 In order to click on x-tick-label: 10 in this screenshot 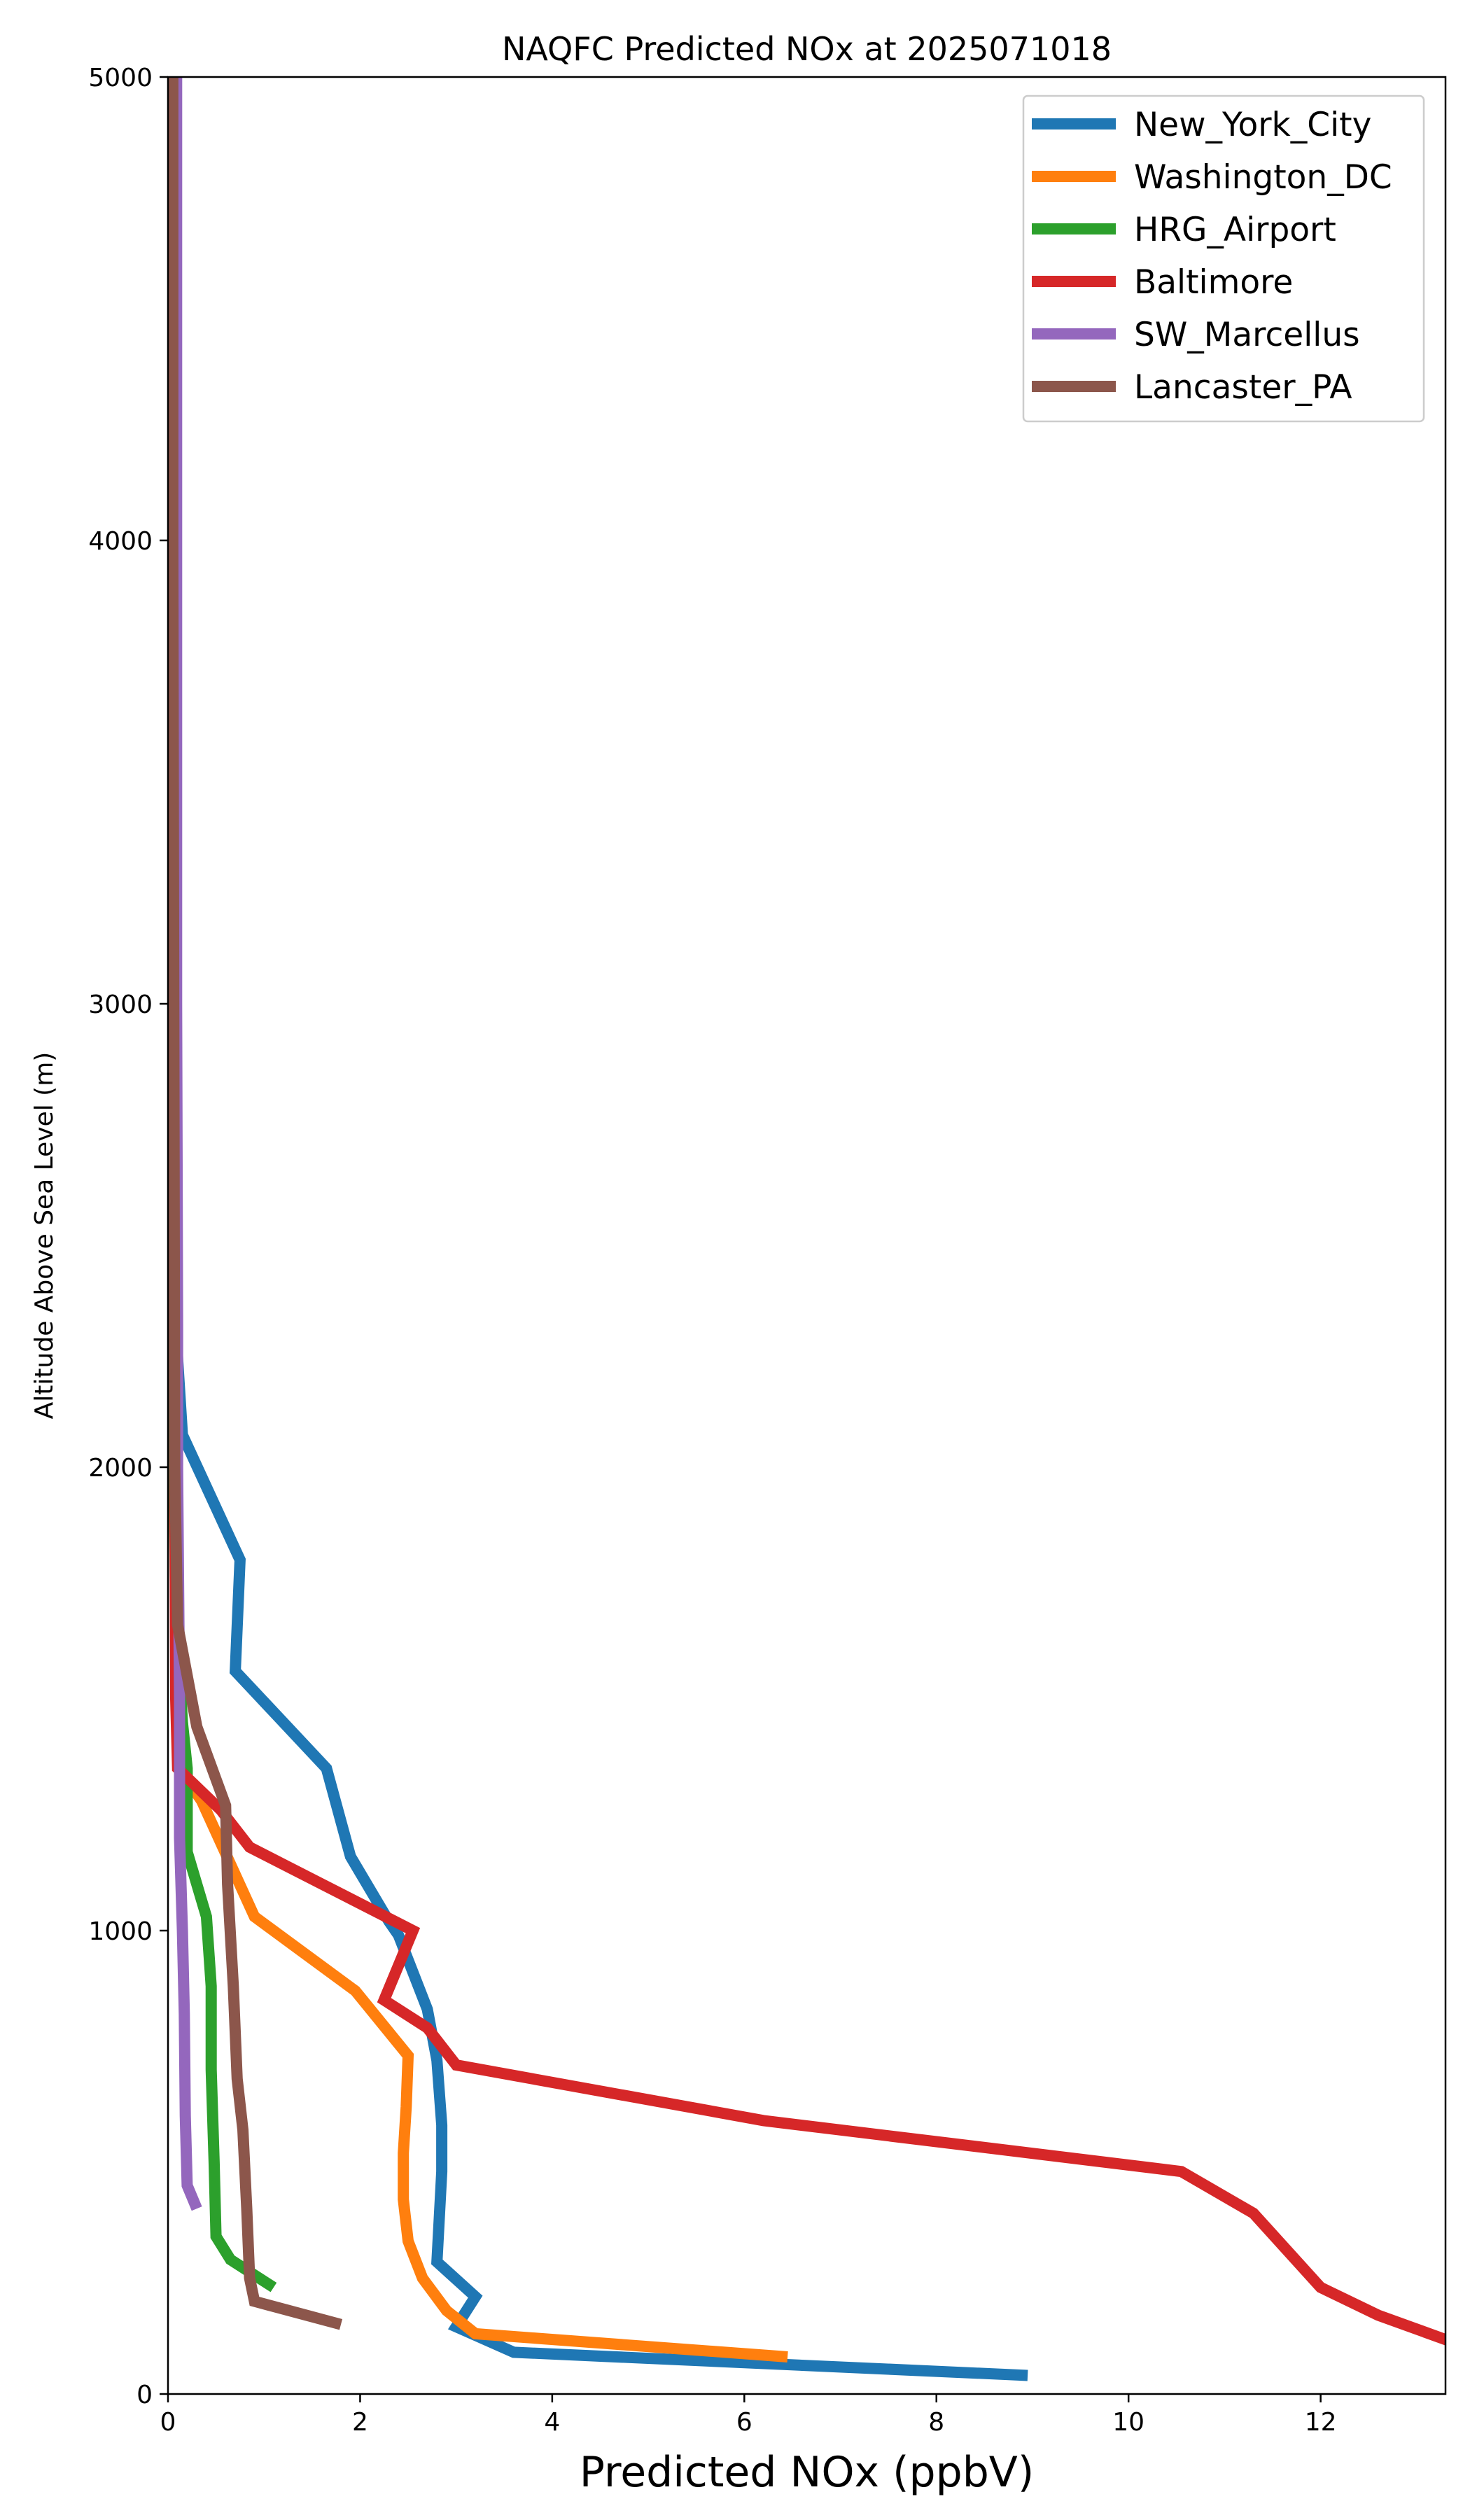, I will do `click(1128, 2422)`.